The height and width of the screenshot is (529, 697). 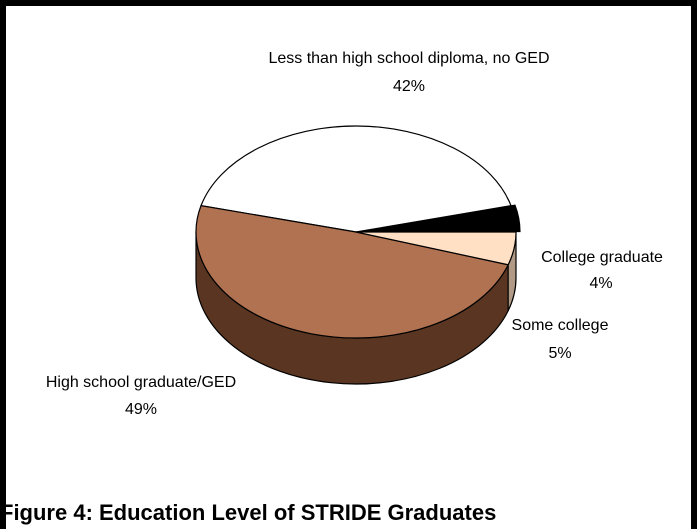 What do you see at coordinates (141, 382) in the screenshot?
I see `label-high-school-graduate: High school graduate/GED` at bounding box center [141, 382].